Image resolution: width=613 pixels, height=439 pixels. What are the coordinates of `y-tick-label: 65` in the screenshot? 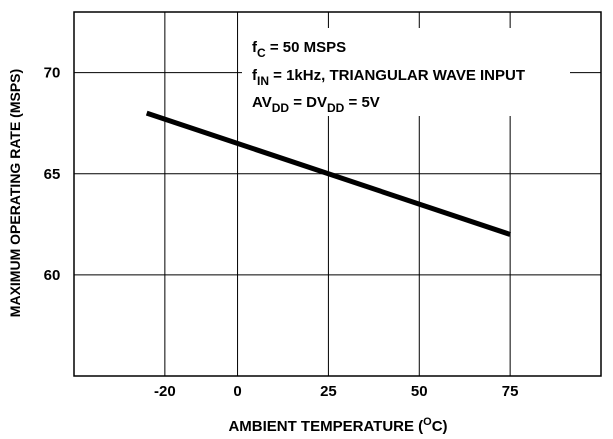 It's located at (52, 174).